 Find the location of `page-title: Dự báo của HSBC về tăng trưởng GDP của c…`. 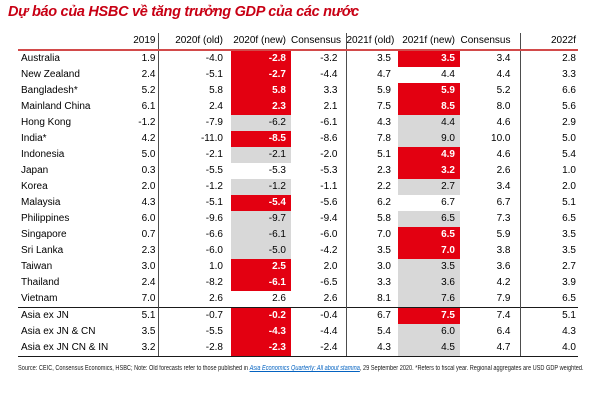

page-title: Dự báo của HSBC về tăng trưởng GDP của c… is located at coordinates (183, 12).